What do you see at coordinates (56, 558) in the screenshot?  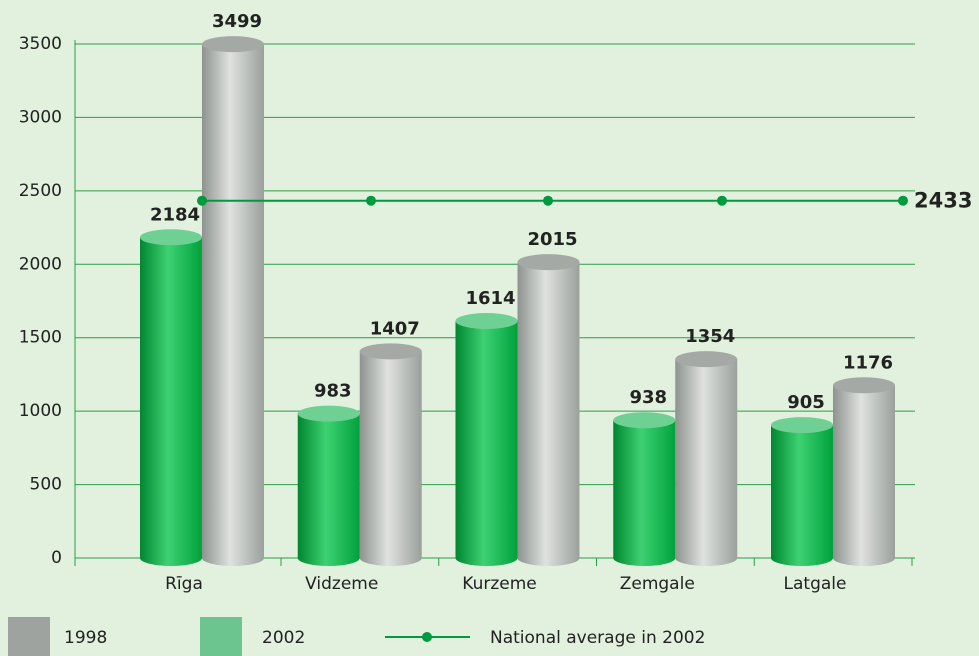 I see `y-tick-label: 0` at bounding box center [56, 558].